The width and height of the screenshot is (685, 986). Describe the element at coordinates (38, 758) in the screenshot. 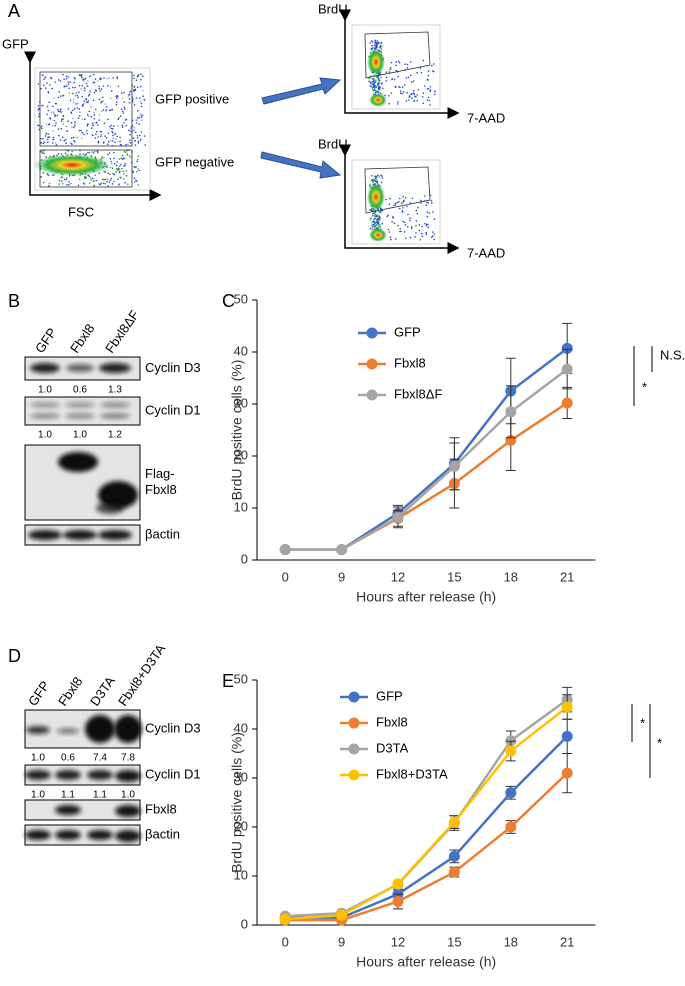

I see `quantification: 1.0` at that location.